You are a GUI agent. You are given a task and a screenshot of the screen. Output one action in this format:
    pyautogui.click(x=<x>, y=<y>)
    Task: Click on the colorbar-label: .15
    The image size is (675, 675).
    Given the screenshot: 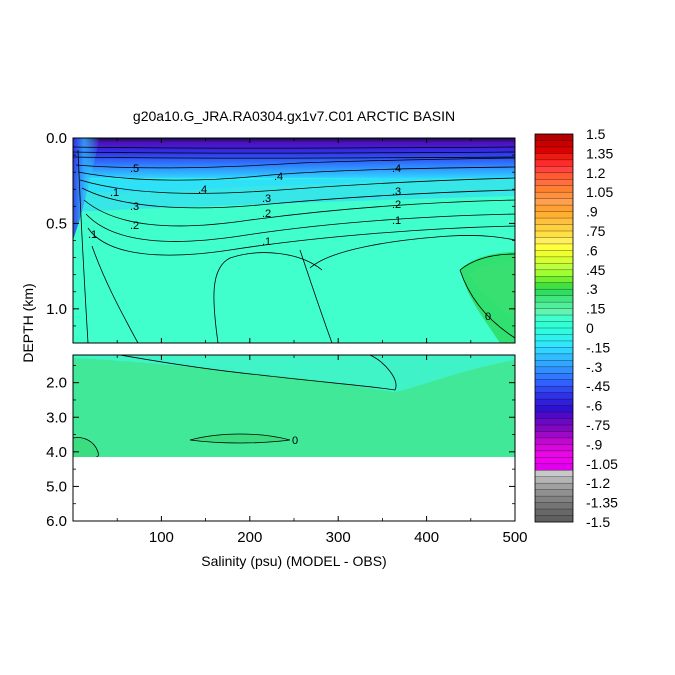 What is the action you would take?
    pyautogui.click(x=596, y=309)
    